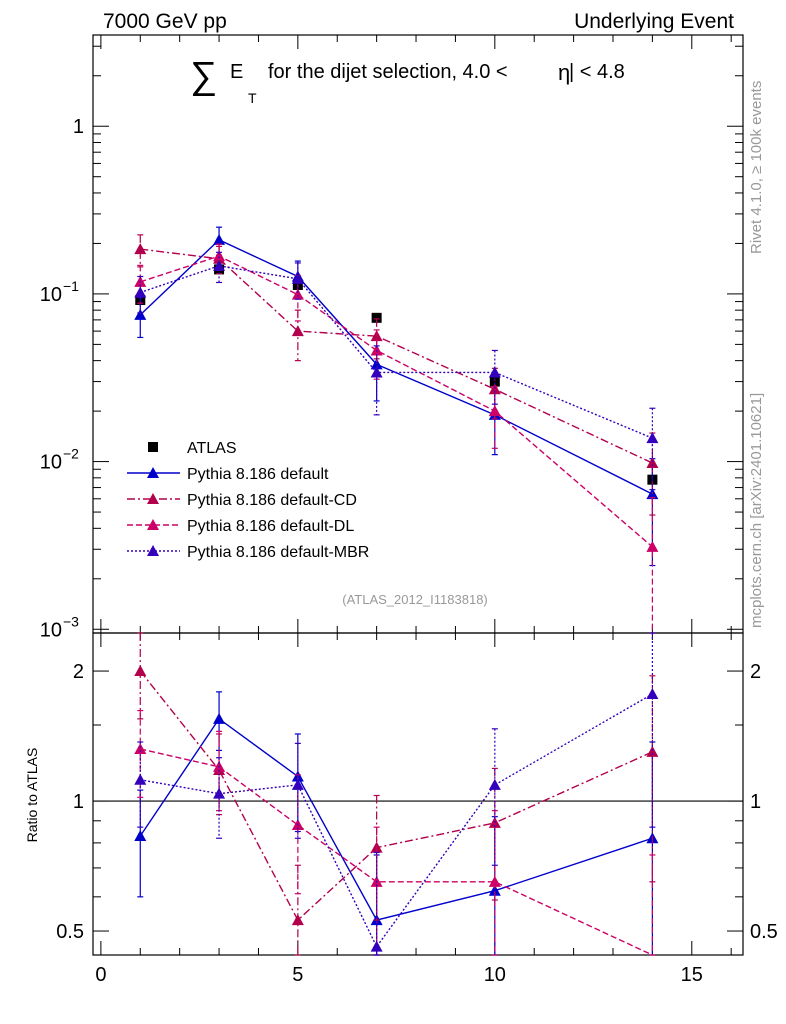 This screenshot has height=1024, width=786. I want to click on title-eta: η, so click(564, 72).